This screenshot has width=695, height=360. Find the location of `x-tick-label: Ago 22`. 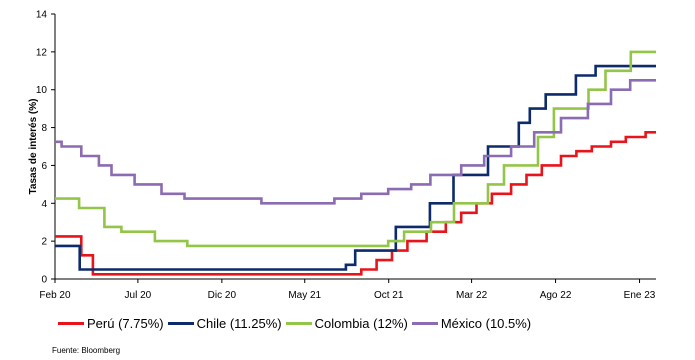

x-tick-label: Ago 22 is located at coordinates (556, 295).